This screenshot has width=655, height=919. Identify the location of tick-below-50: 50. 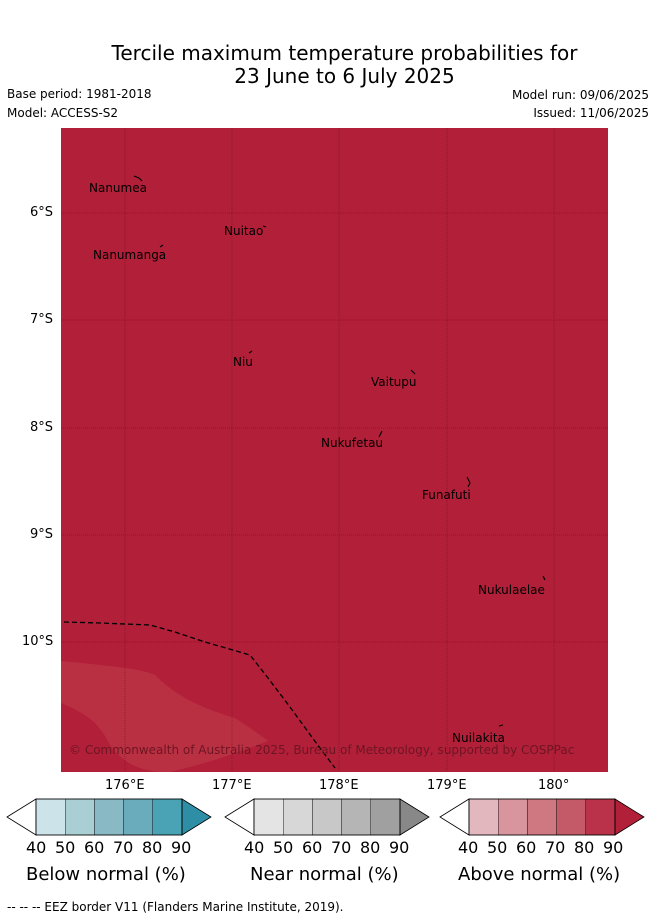
(65, 847).